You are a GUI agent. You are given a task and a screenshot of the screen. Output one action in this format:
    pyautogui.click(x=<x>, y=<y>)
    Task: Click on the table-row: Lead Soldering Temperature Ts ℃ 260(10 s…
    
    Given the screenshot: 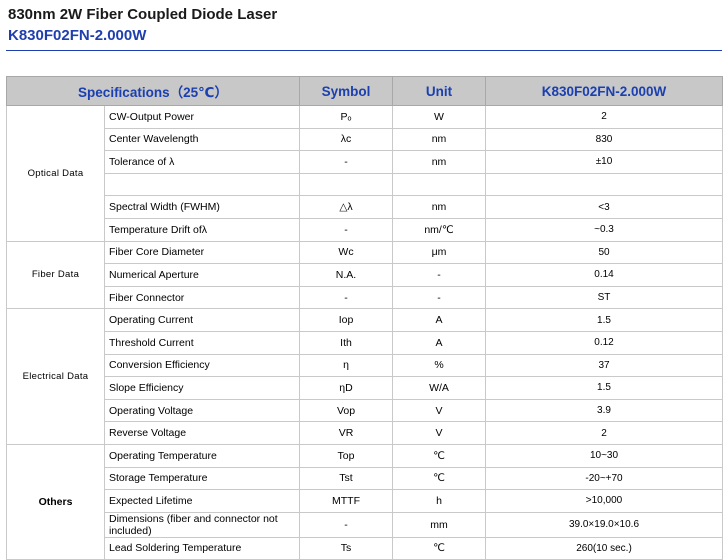 What is the action you would take?
    pyautogui.click(x=365, y=548)
    